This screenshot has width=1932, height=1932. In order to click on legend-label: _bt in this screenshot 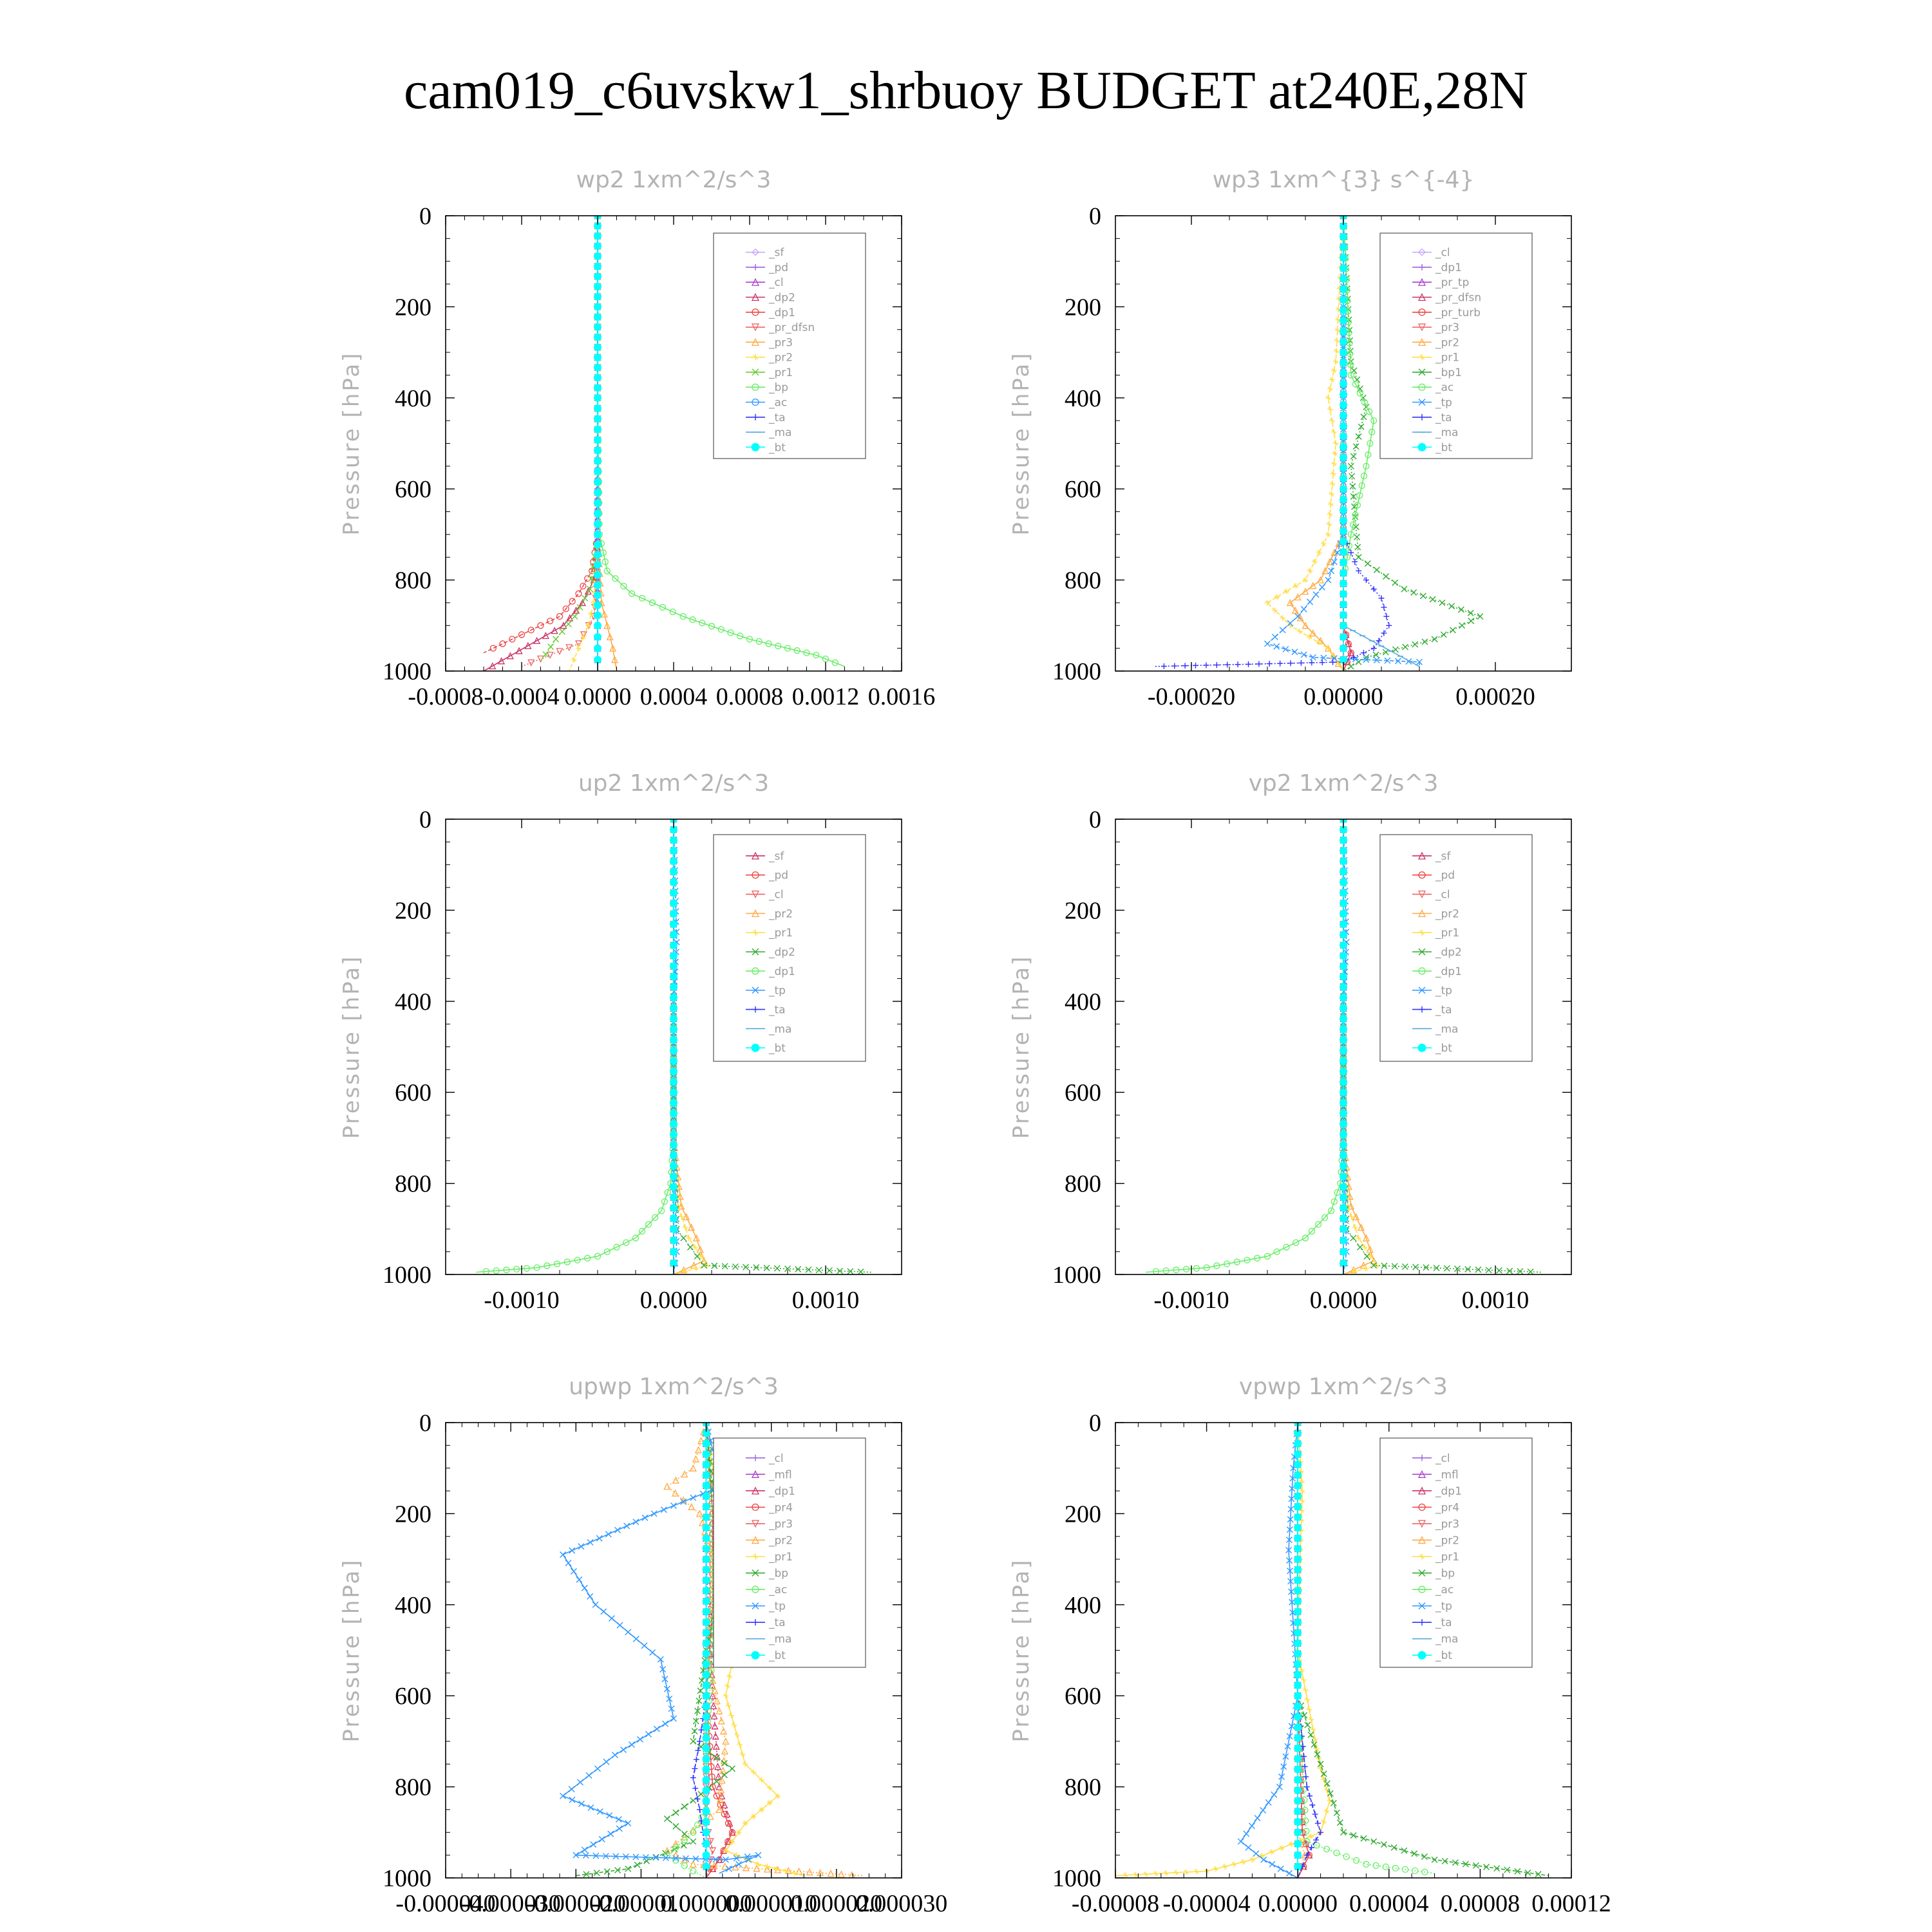, I will do `click(1444, 1655)`.